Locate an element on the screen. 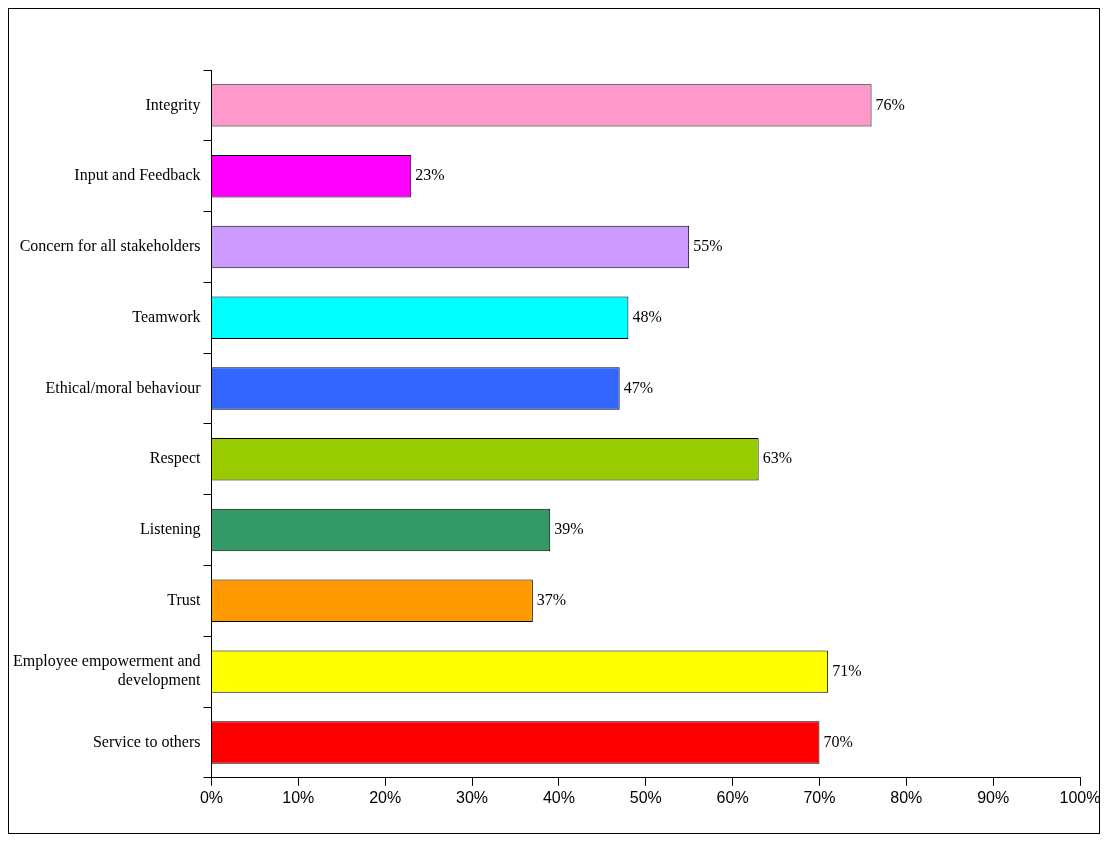 Image resolution: width=1112 pixels, height=841 pixels. y-tick-label: Respect is located at coordinates (175, 458).